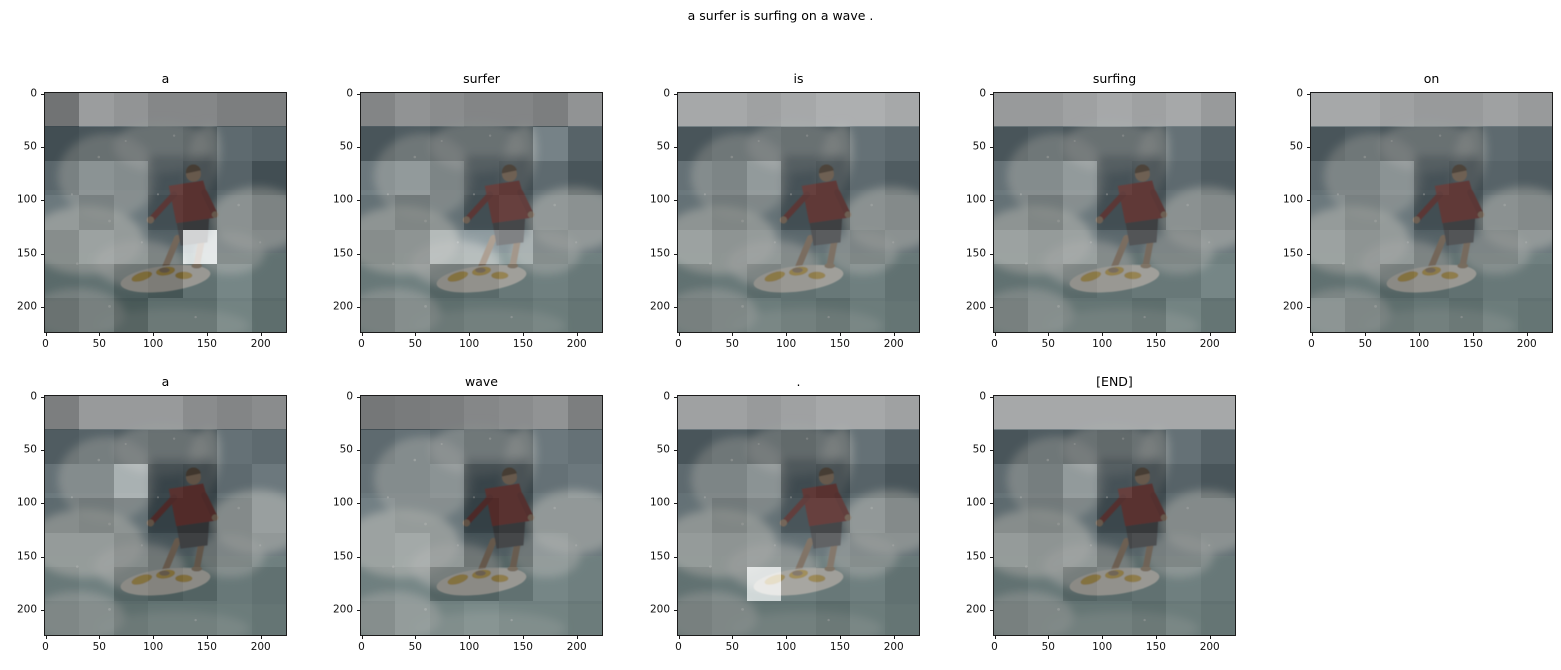 The width and height of the screenshot is (1561, 670). I want to click on attention-overlay, so click(165, 212).